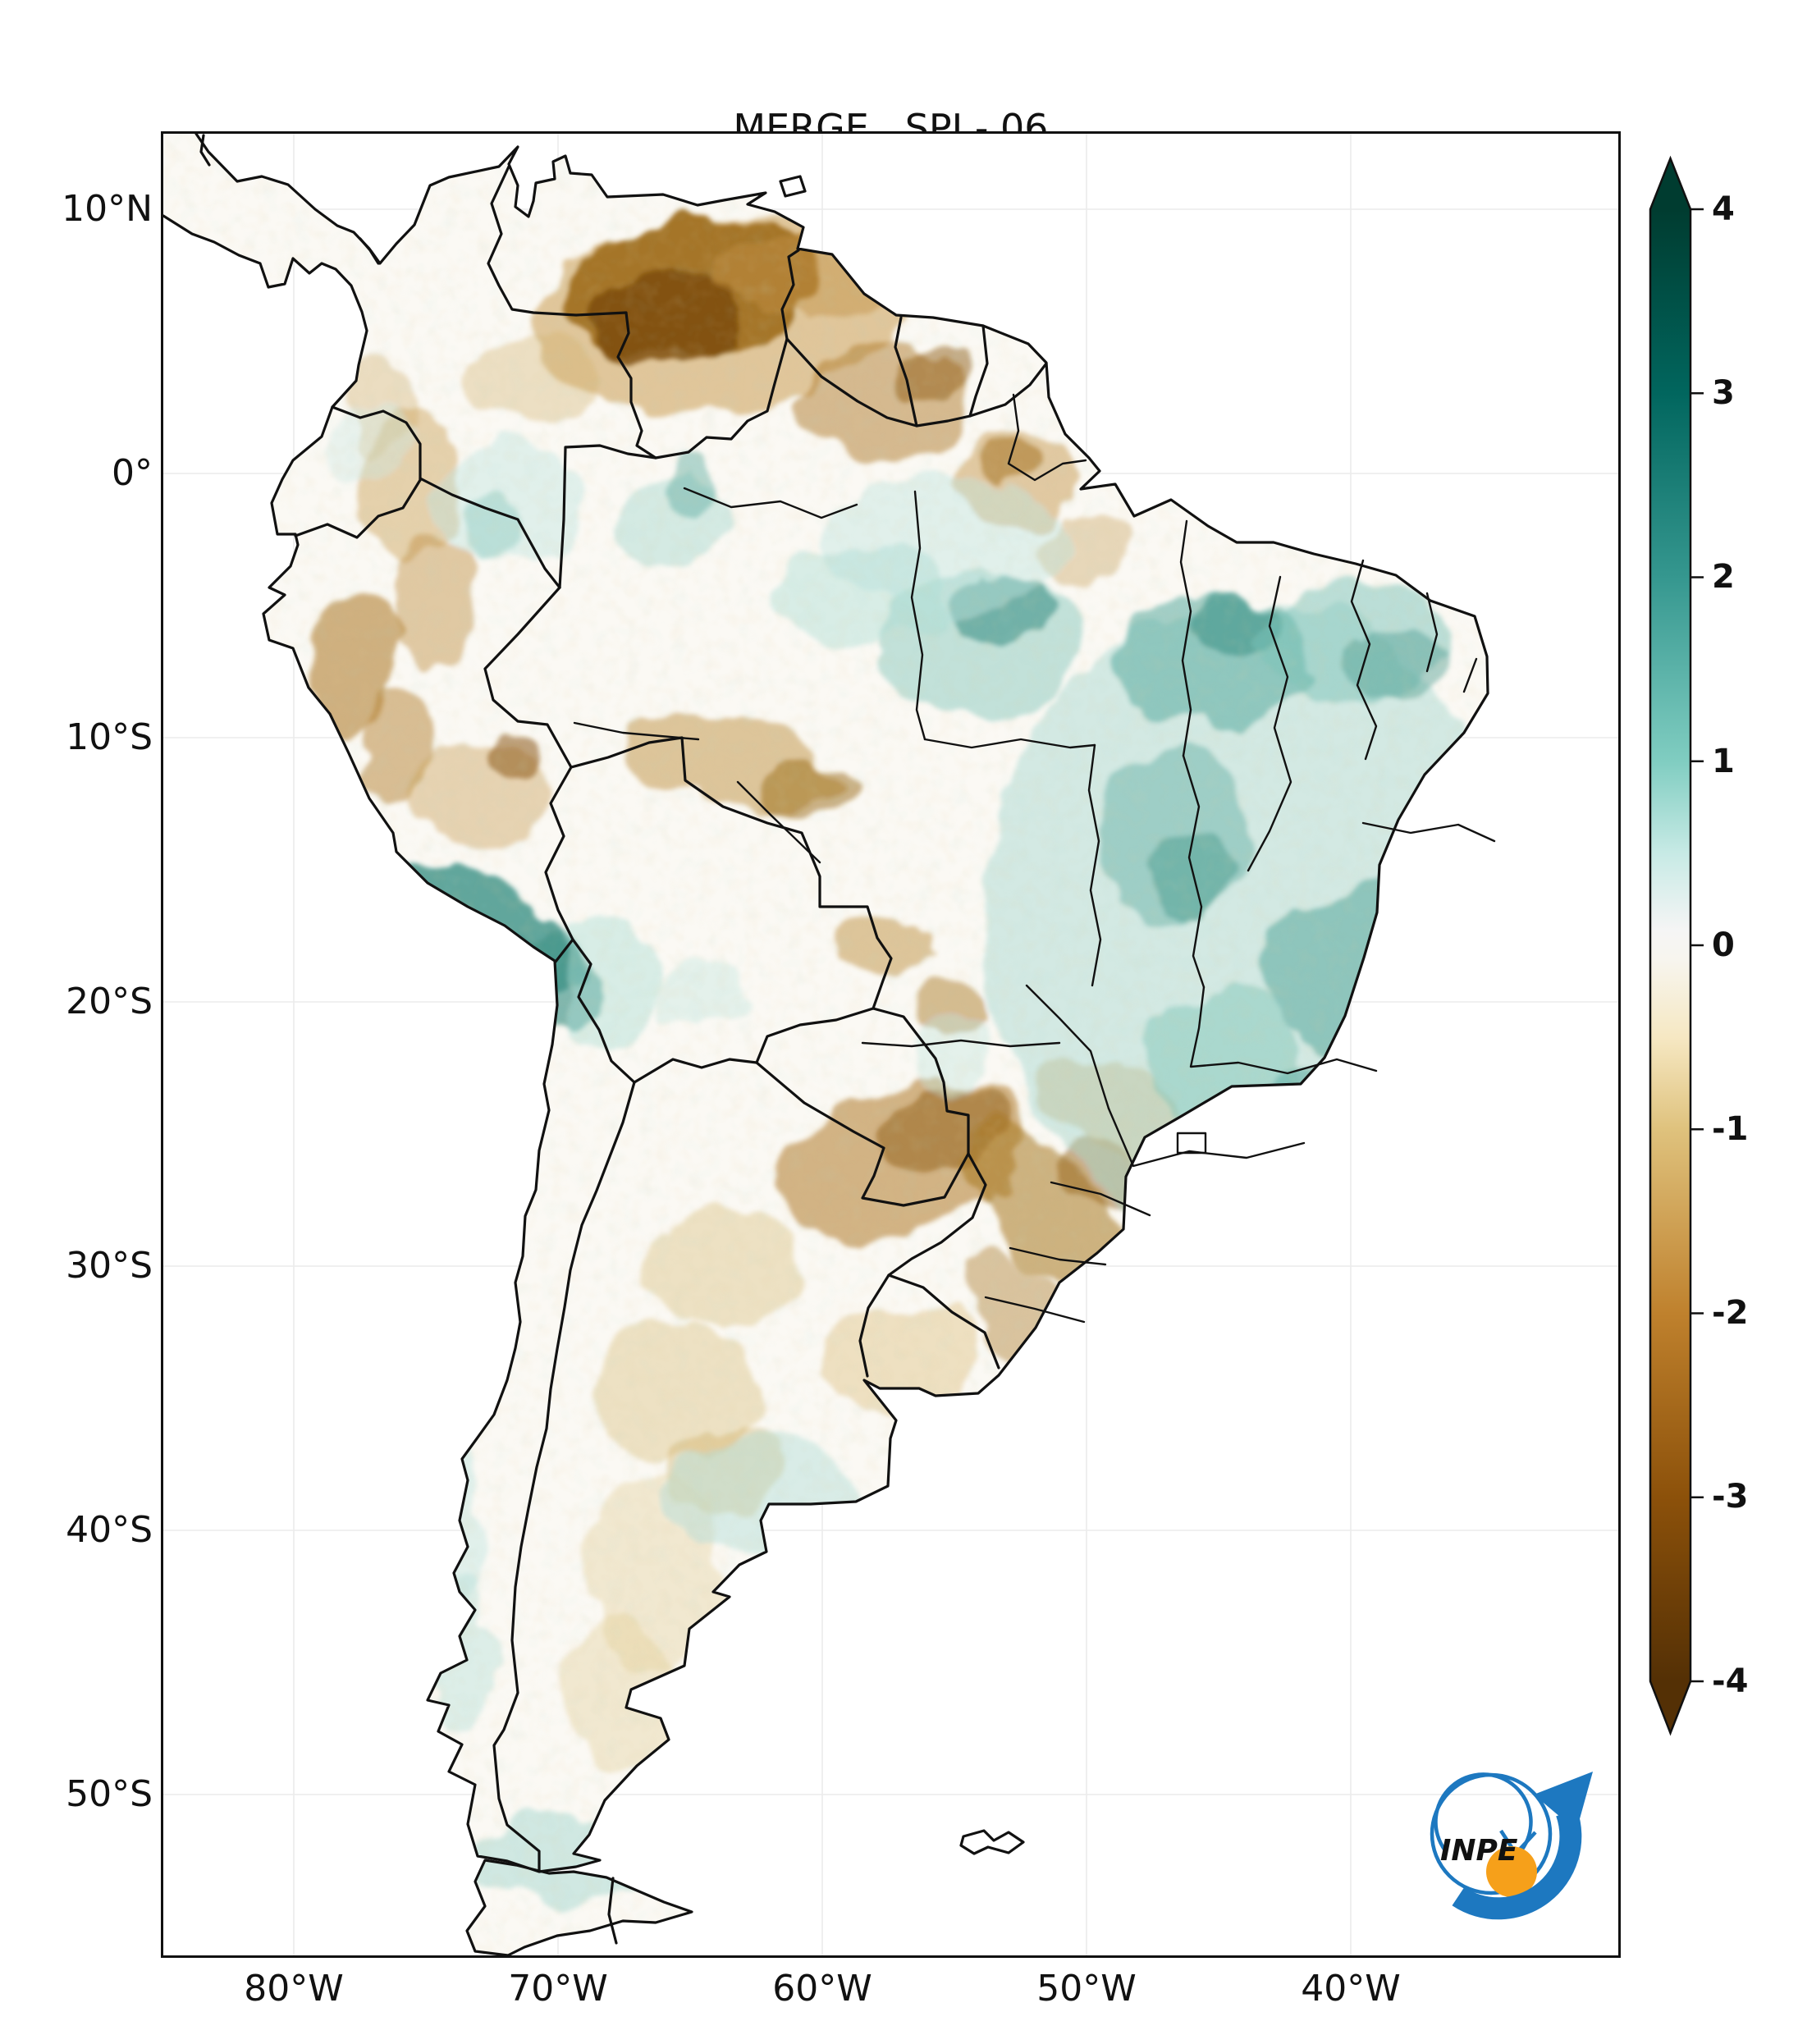  What do you see at coordinates (1730, 1129) in the screenshot?
I see `colorbar-tick-label: -1` at bounding box center [1730, 1129].